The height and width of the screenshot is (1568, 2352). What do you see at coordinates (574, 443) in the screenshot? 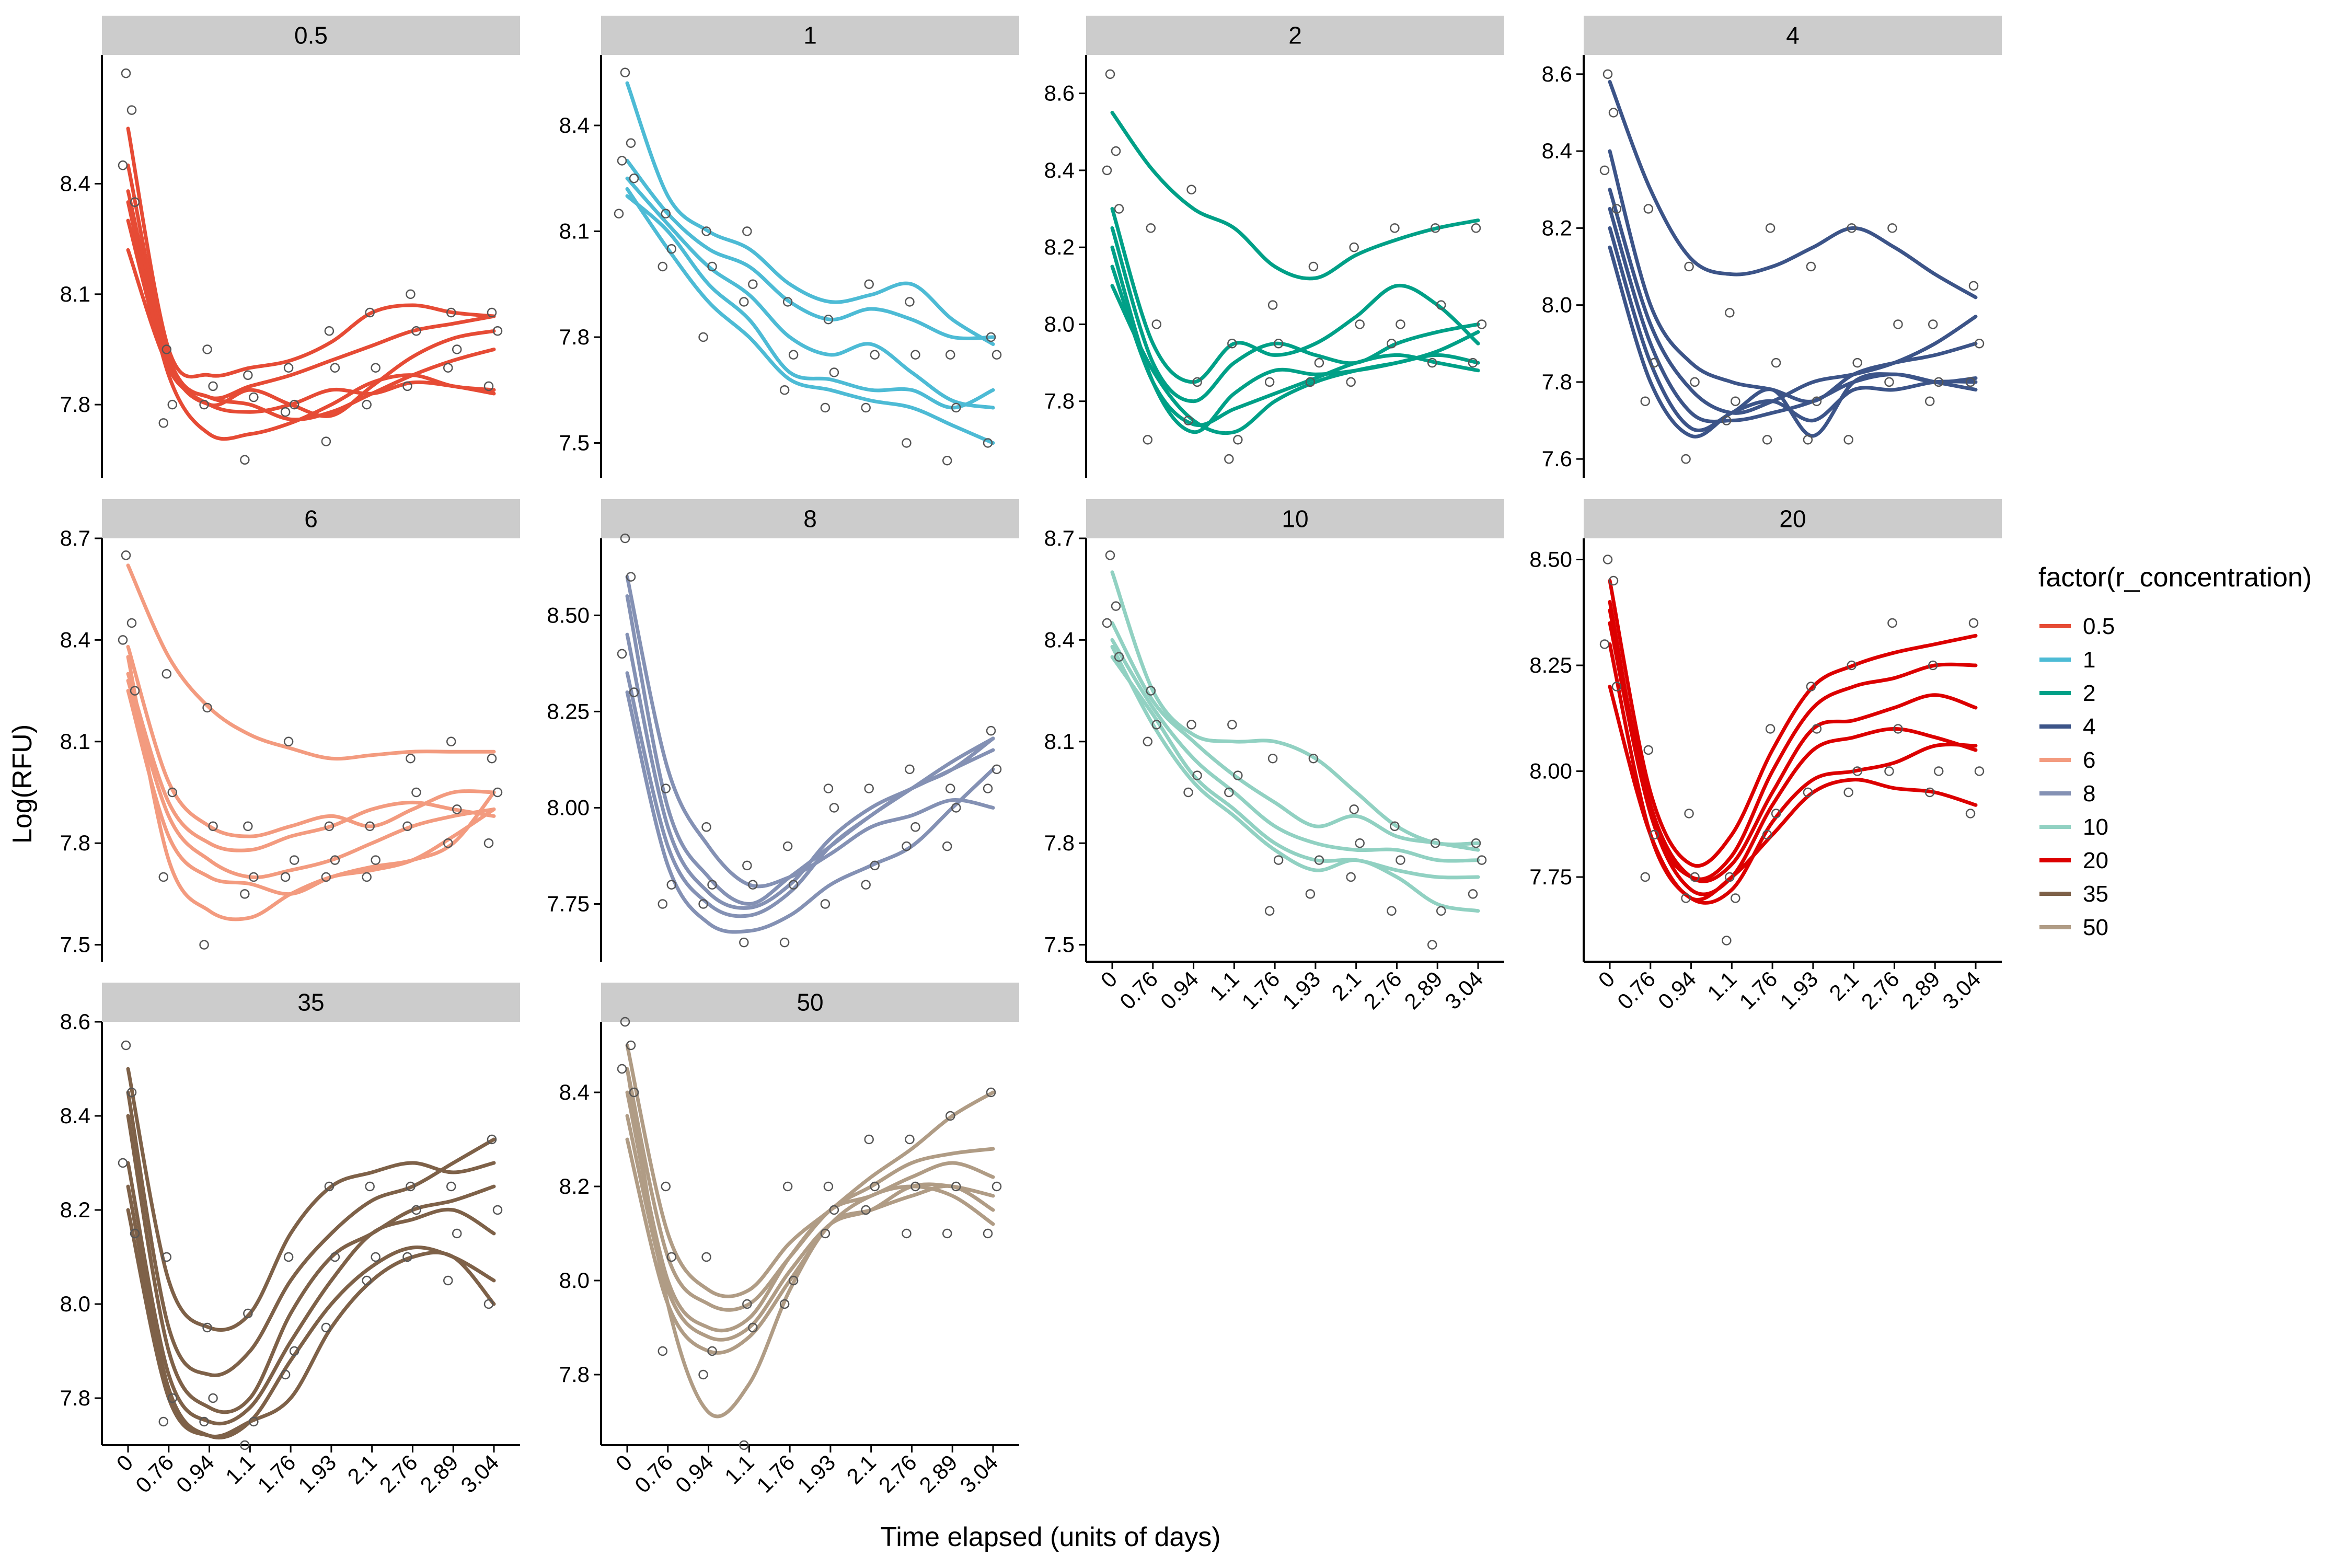
I see `y-tick-label: 7.5` at bounding box center [574, 443].